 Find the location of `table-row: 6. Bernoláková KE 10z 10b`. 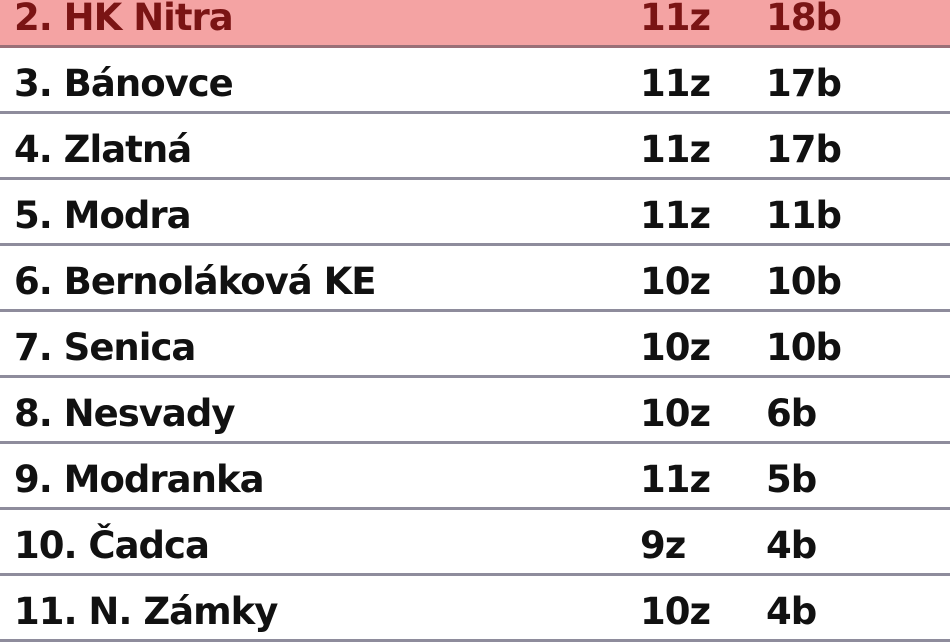

table-row: 6. Bernoláková KE 10z 10b is located at coordinates (475, 279).